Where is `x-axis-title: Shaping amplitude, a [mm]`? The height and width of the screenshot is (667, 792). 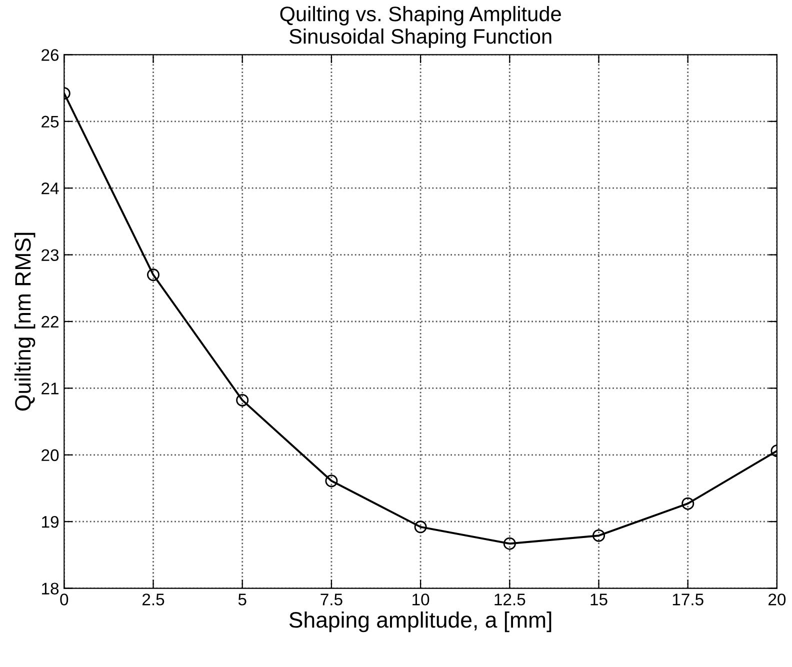
x-axis-title: Shaping amplitude, a [mm] is located at coordinates (420, 621).